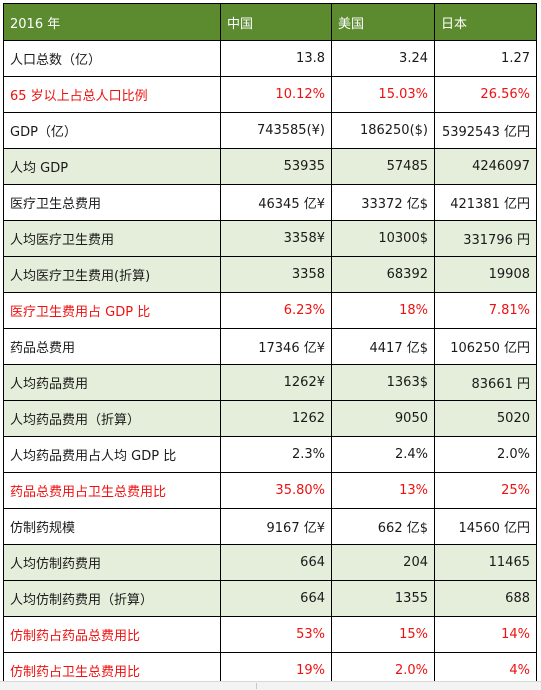  I want to click on table-row: 医疗卫生费用占 GDP 比 6.23% 18% 7.81%, so click(270, 310).